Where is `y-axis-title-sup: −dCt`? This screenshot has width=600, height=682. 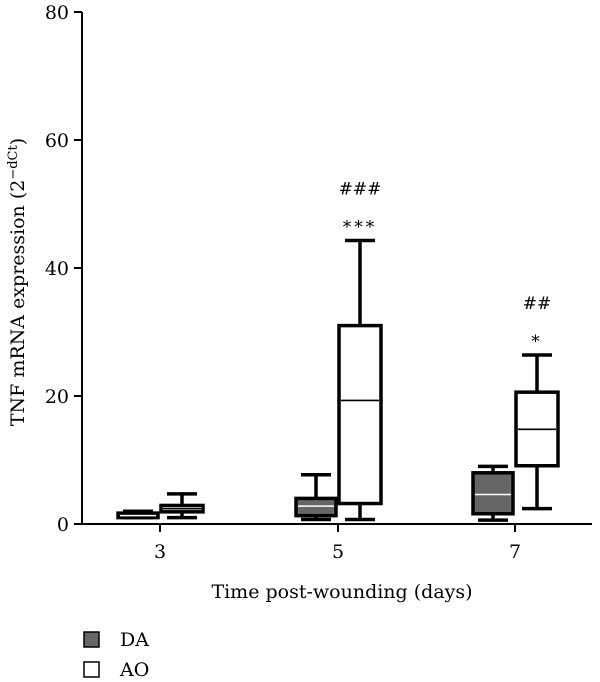
y-axis-title-sup: −dCt is located at coordinates (13, 162).